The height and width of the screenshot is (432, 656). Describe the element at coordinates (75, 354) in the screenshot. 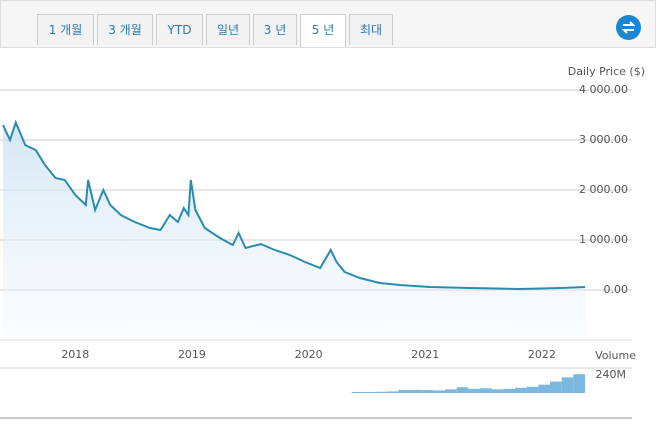

I see `x-tick-label: 2018` at that location.